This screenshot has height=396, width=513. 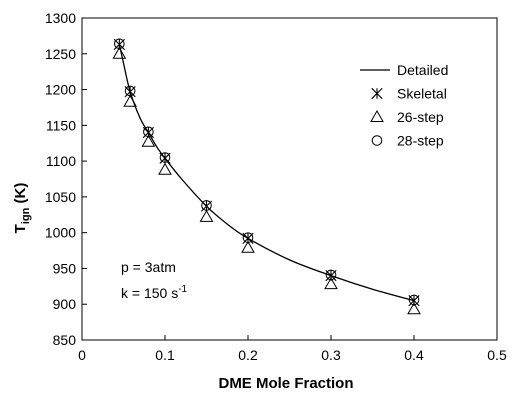 What do you see at coordinates (422, 70) in the screenshot?
I see `legend-label: Detailed` at bounding box center [422, 70].